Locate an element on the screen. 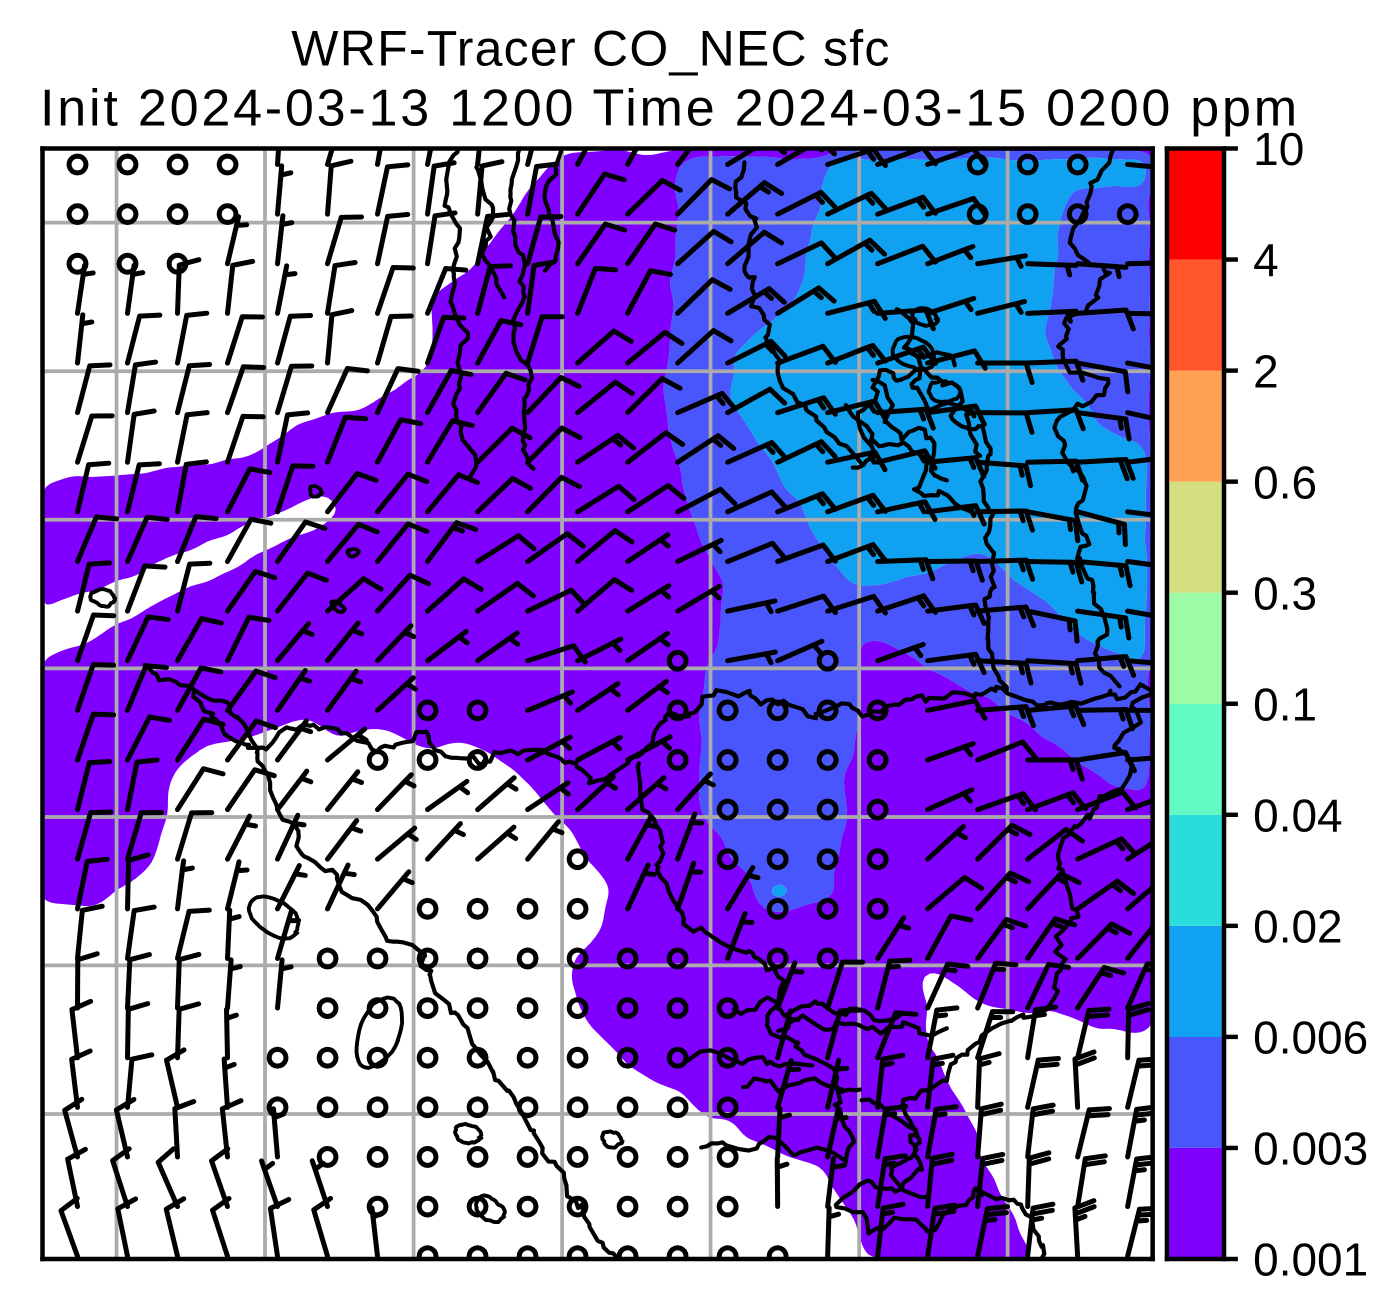 This screenshot has height=1313, width=1400. svg-text: 0.001 is located at coordinates (1310, 1260).